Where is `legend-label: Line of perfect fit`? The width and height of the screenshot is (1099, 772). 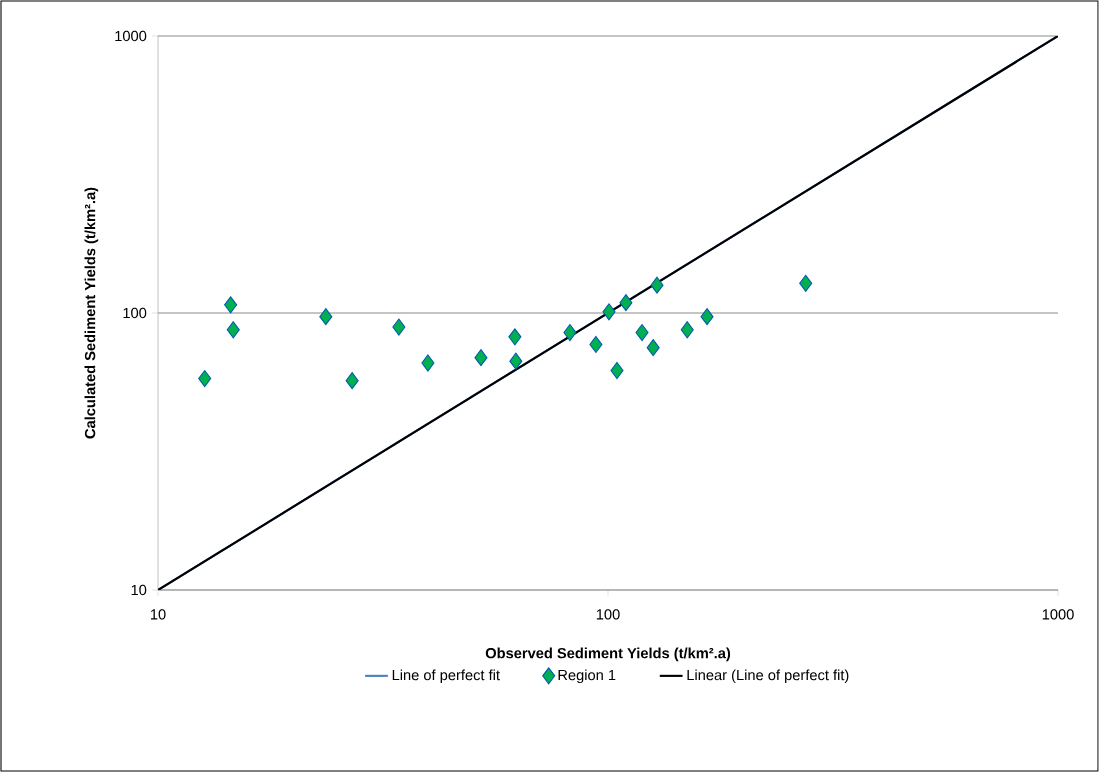 legend-label: Line of perfect fit is located at coordinates (446, 676).